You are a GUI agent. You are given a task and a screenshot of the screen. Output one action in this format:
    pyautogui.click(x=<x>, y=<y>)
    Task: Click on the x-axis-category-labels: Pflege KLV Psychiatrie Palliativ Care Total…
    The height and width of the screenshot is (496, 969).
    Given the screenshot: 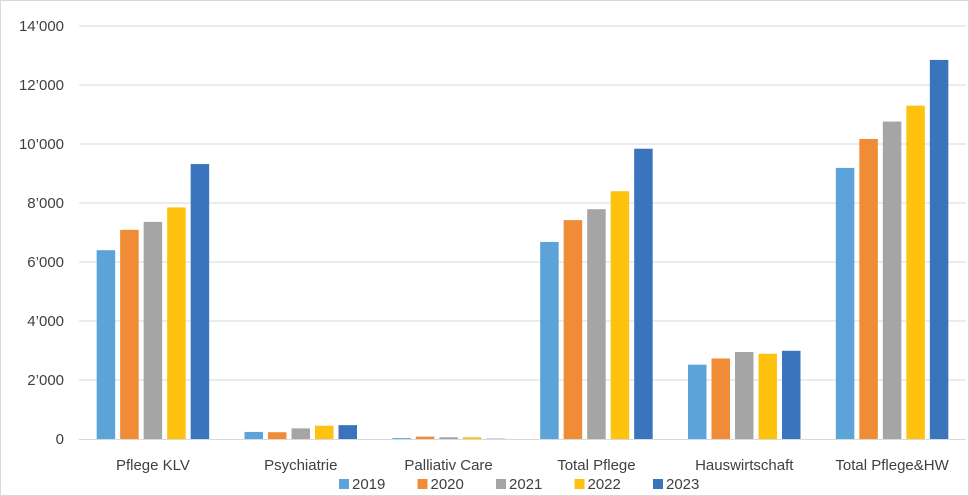 What is the action you would take?
    pyautogui.click(x=533, y=465)
    